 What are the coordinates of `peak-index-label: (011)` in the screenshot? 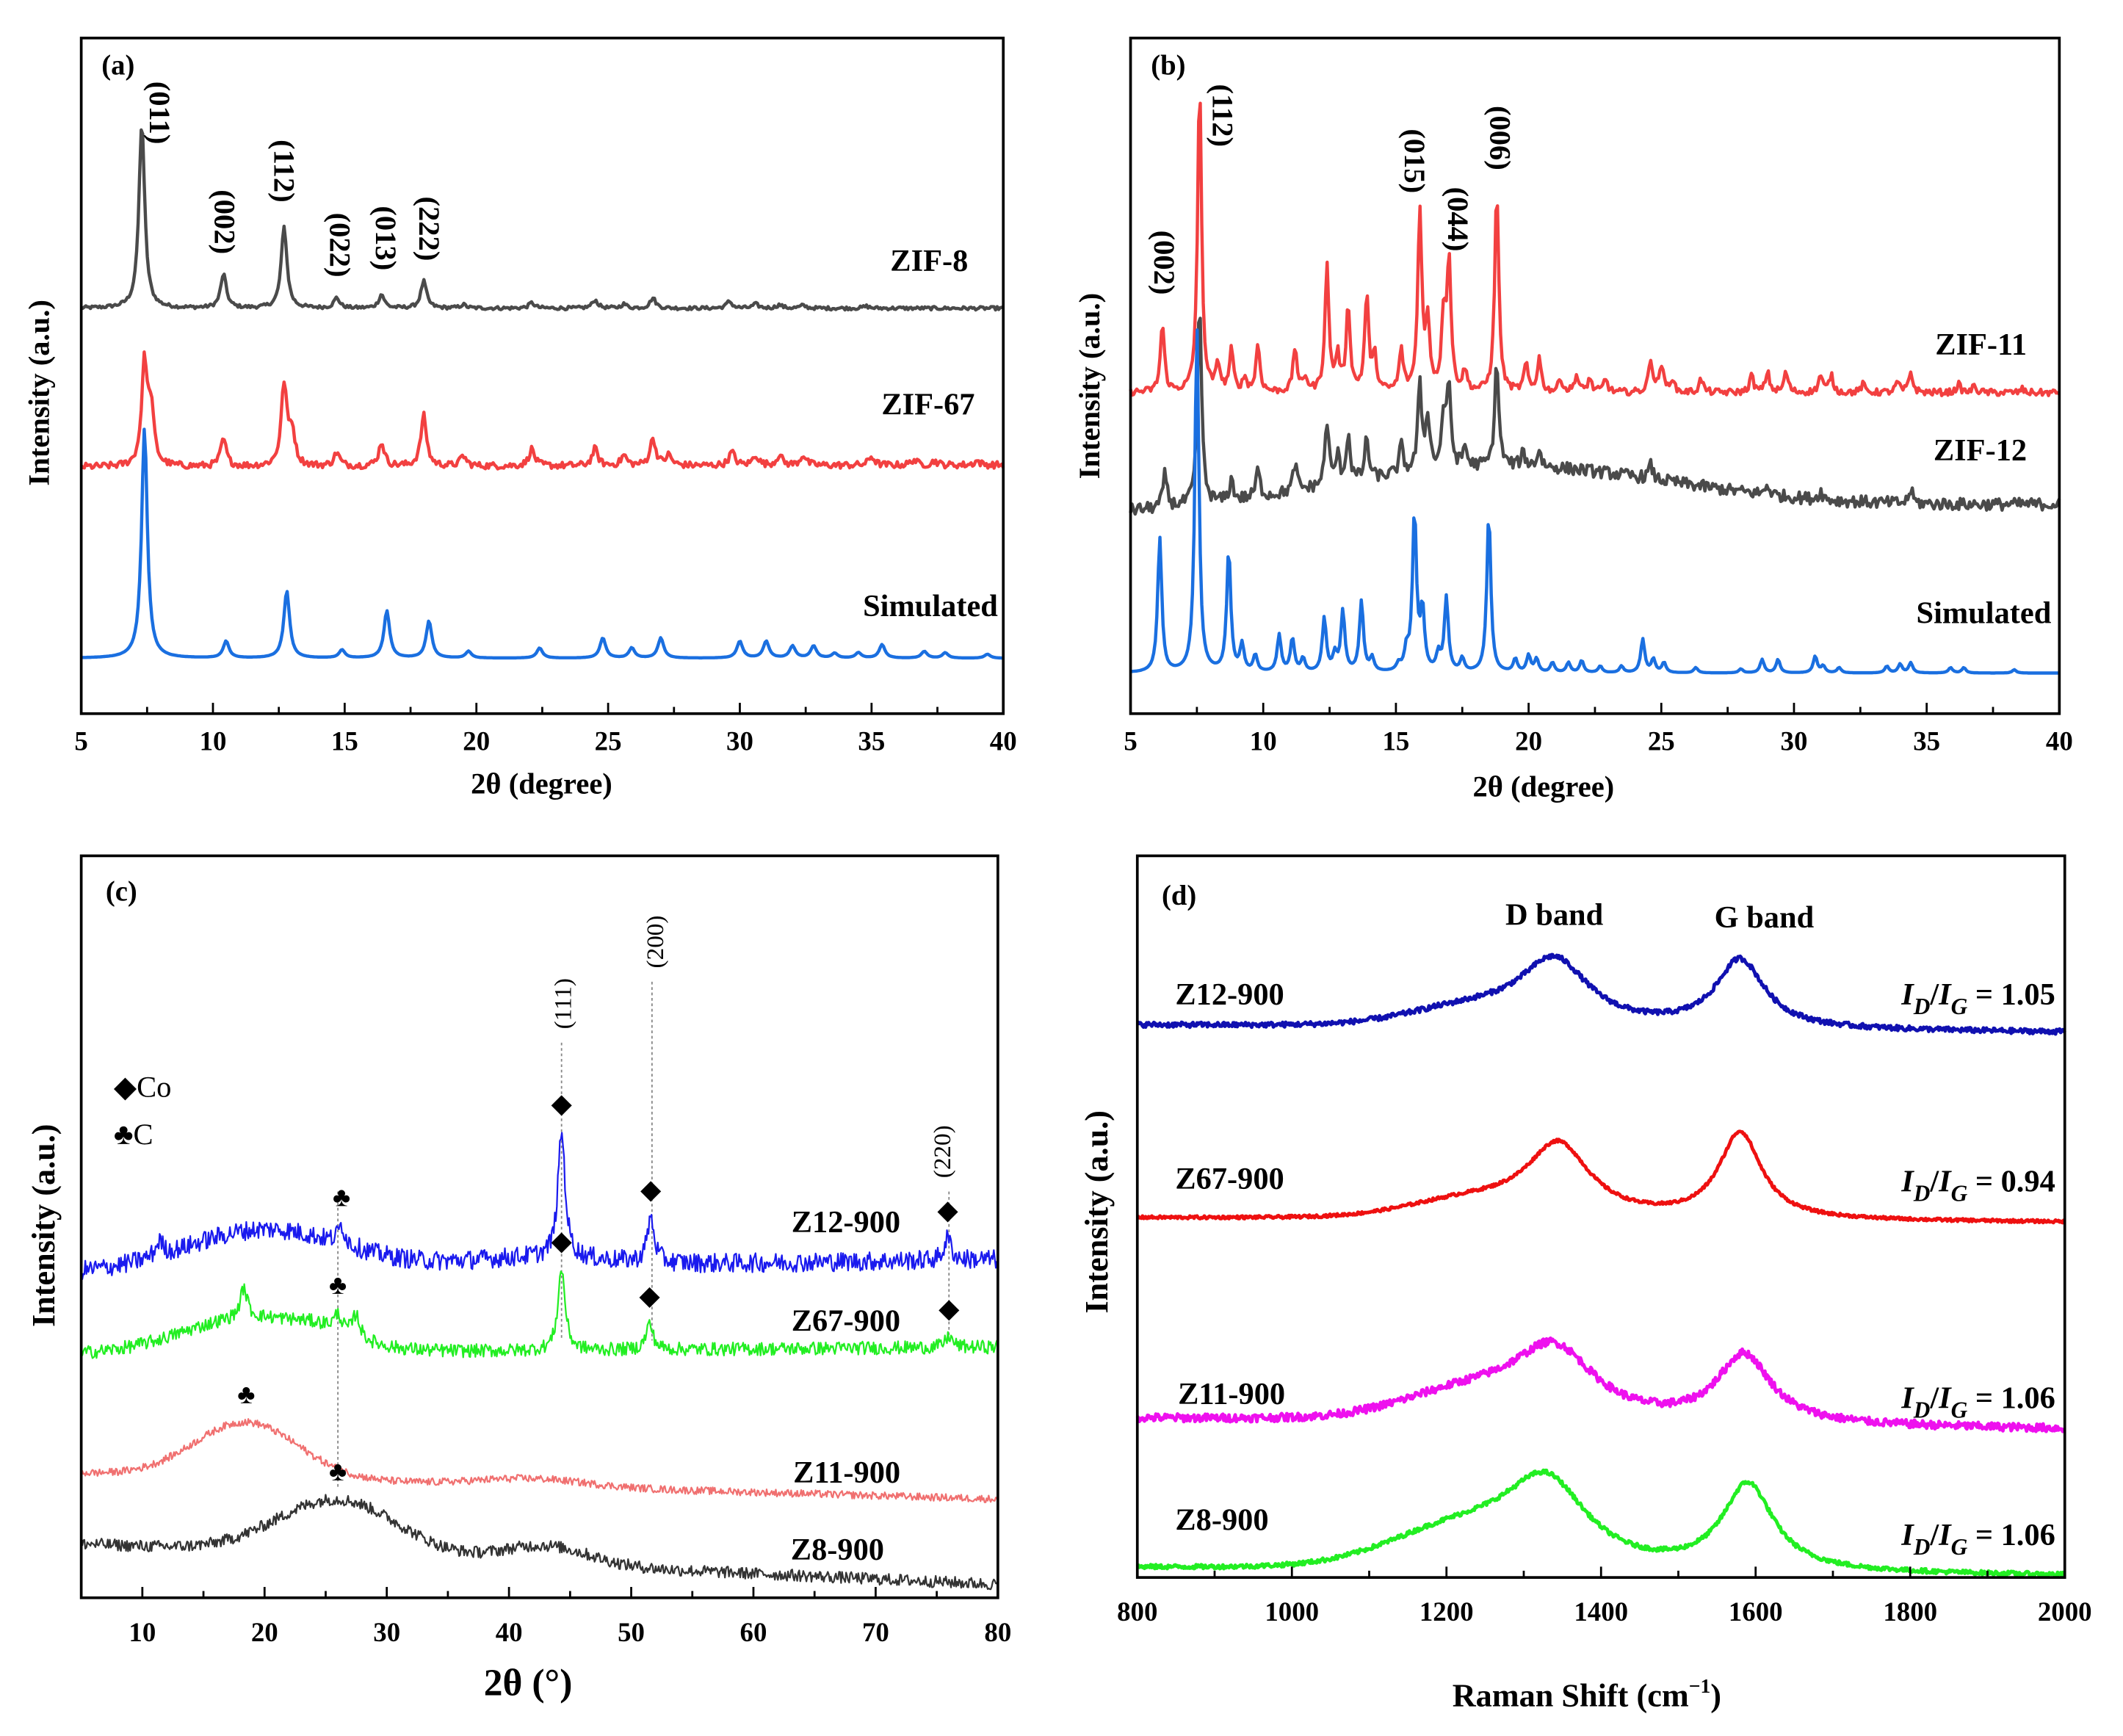 It's located at (159, 113).